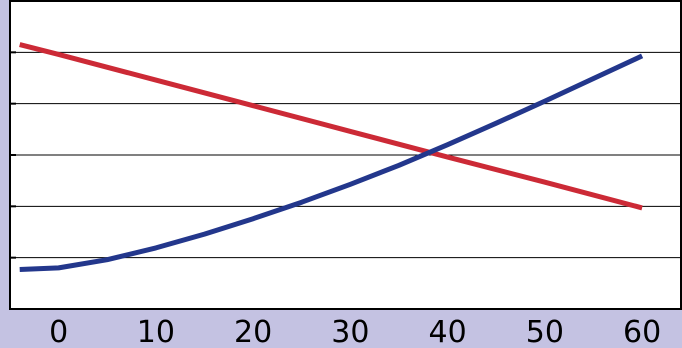 The image size is (682, 348). Describe the element at coordinates (448, 331) in the screenshot. I see `x-tick-label-40: 40` at that location.